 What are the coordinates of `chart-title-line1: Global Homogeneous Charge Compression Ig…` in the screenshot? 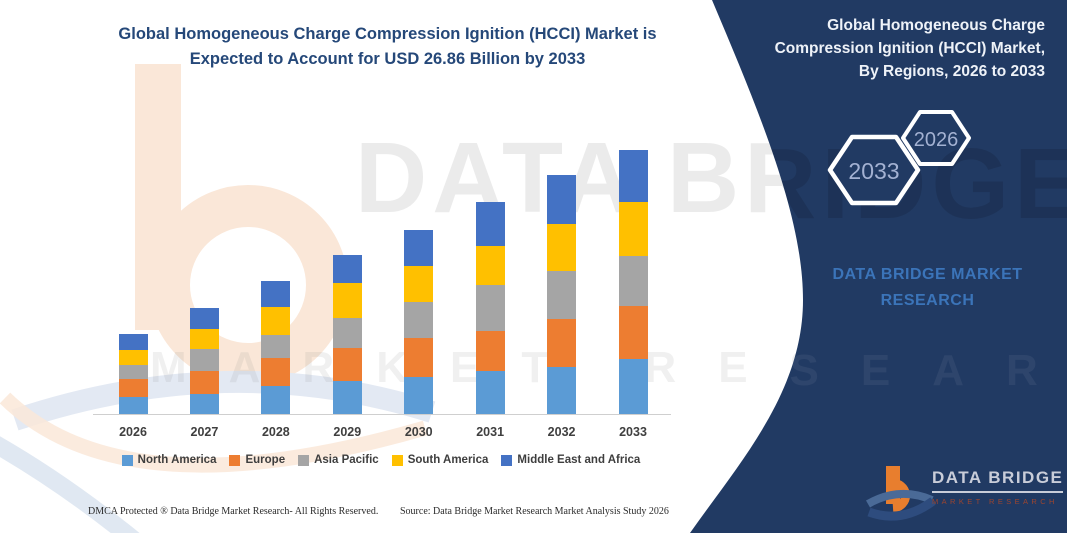 It's located at (387, 34).